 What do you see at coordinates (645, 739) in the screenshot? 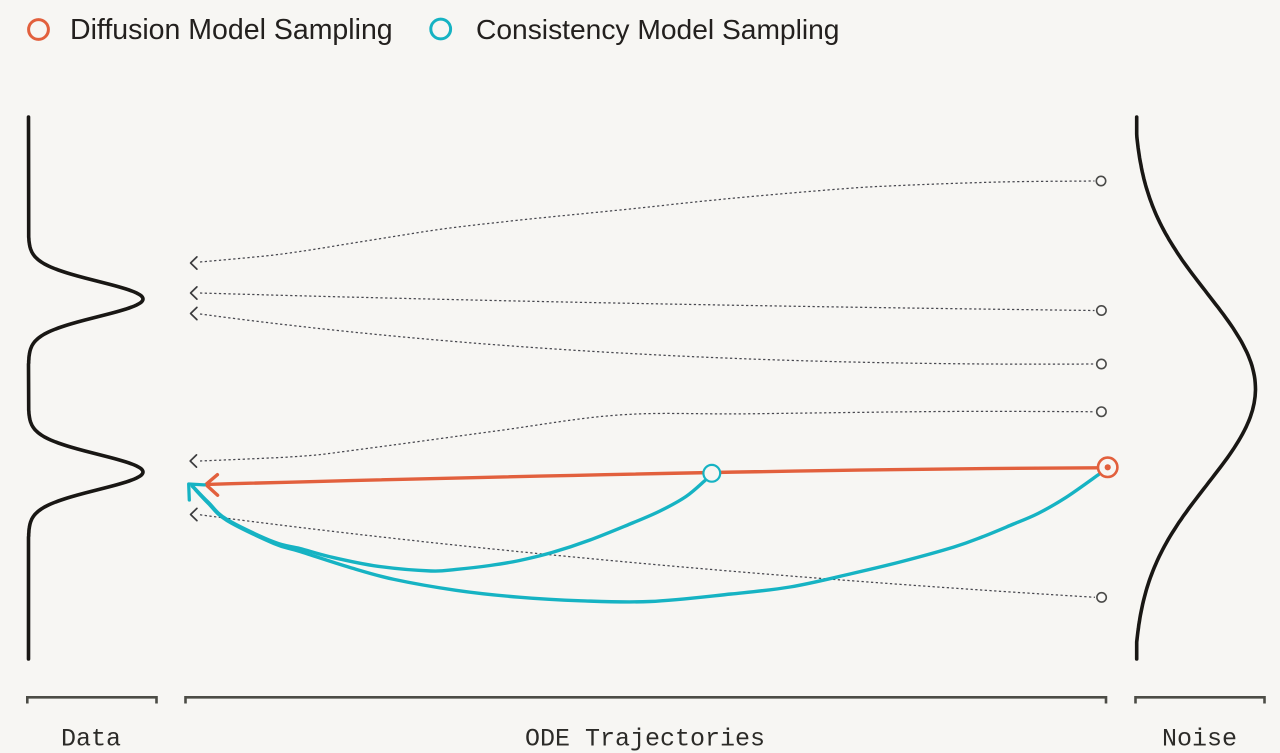
I see `svg-text: ODE Trajectories` at bounding box center [645, 739].